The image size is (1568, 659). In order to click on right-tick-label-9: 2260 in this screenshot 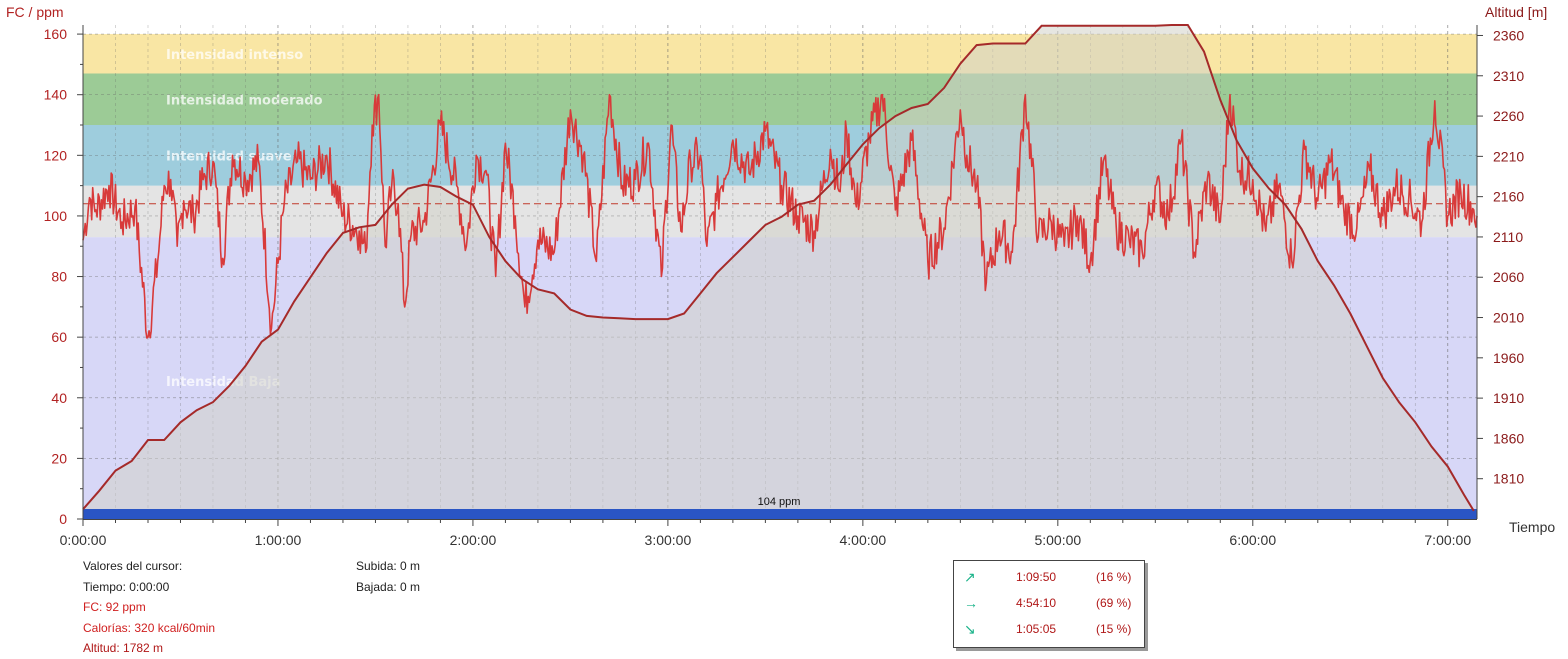, I will do `click(1508, 116)`.